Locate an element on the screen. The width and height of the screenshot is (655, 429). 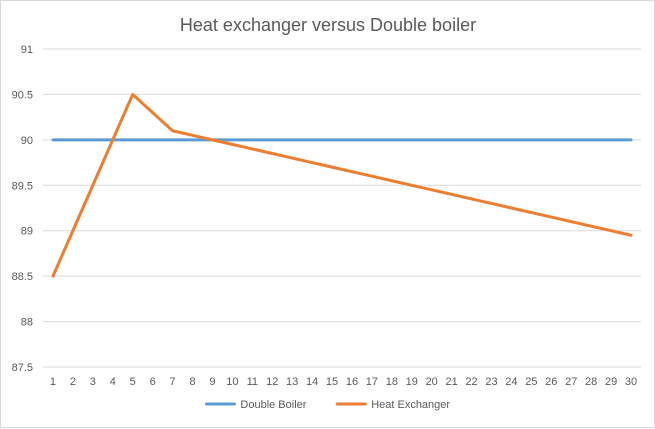
x-tick-label: 11 is located at coordinates (252, 382).